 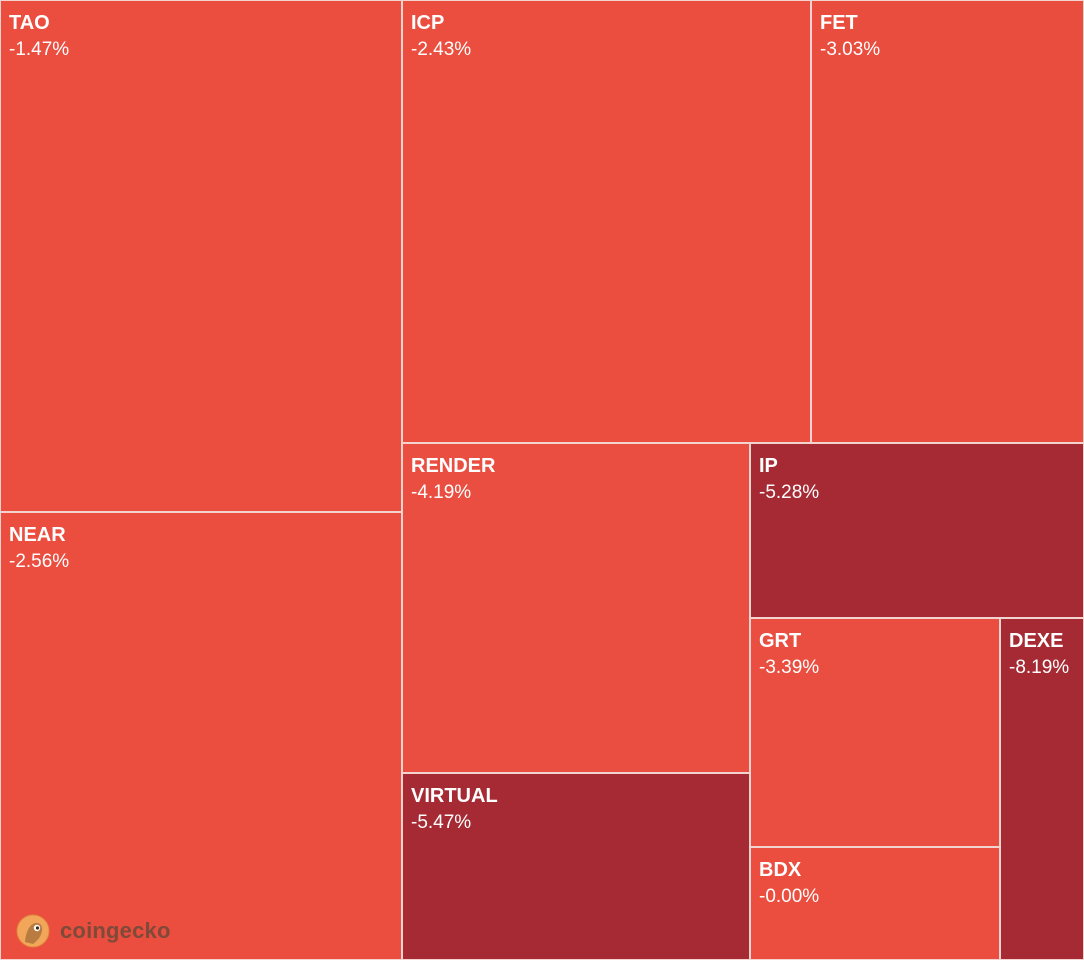 I want to click on treemap-tile-render: RENDER -4.19%, so click(x=576, y=608).